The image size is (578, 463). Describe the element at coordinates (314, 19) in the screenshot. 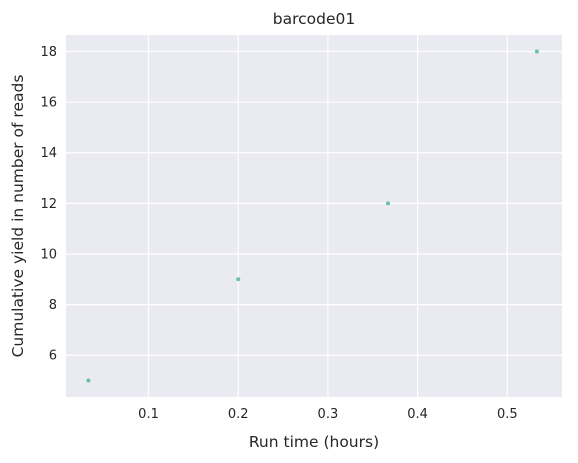

I see `chart-title: barcode01` at that location.